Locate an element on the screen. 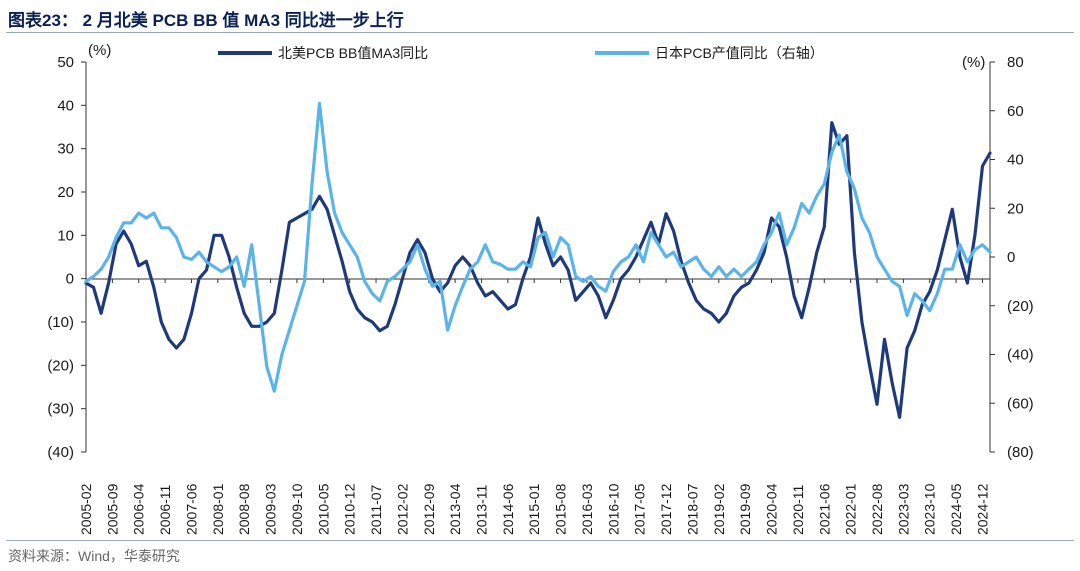 Image resolution: width=1080 pixels, height=571 pixels. left-tick-label: (10) is located at coordinates (60, 322).